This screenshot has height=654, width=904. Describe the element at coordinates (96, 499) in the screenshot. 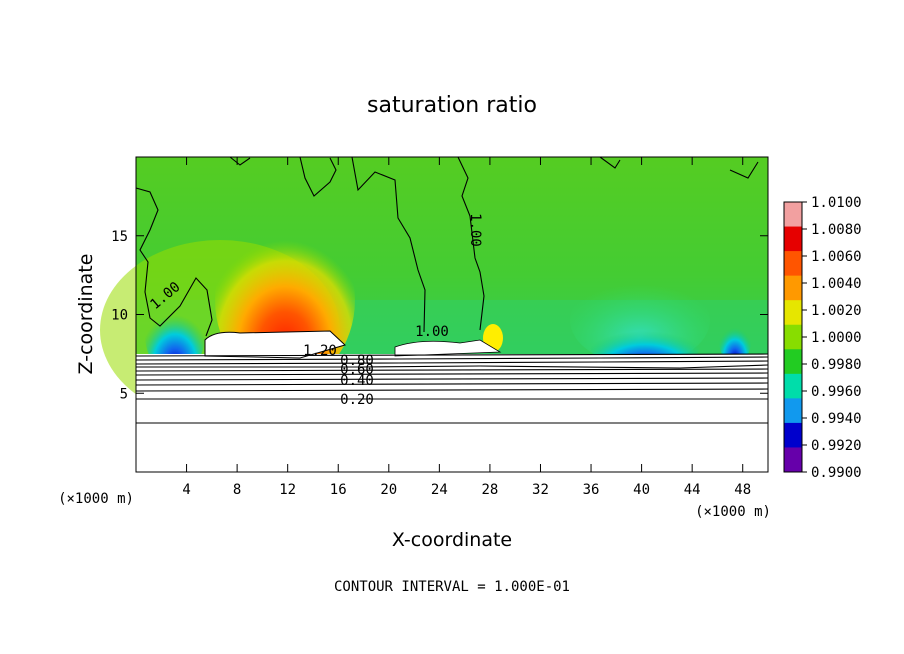

I see `y-axis-unit: (×1000 m)` at that location.